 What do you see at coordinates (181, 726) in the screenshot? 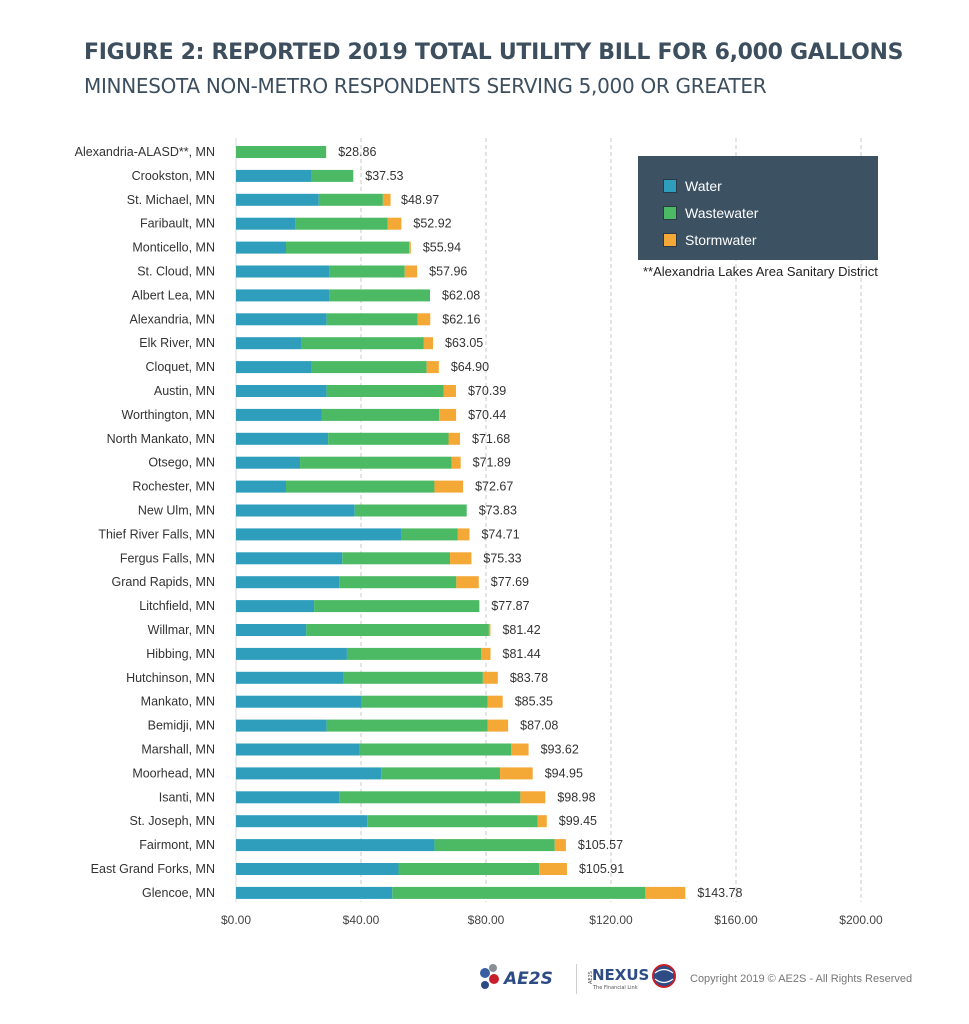
I see `category-label: Bemidji, MN` at bounding box center [181, 726].